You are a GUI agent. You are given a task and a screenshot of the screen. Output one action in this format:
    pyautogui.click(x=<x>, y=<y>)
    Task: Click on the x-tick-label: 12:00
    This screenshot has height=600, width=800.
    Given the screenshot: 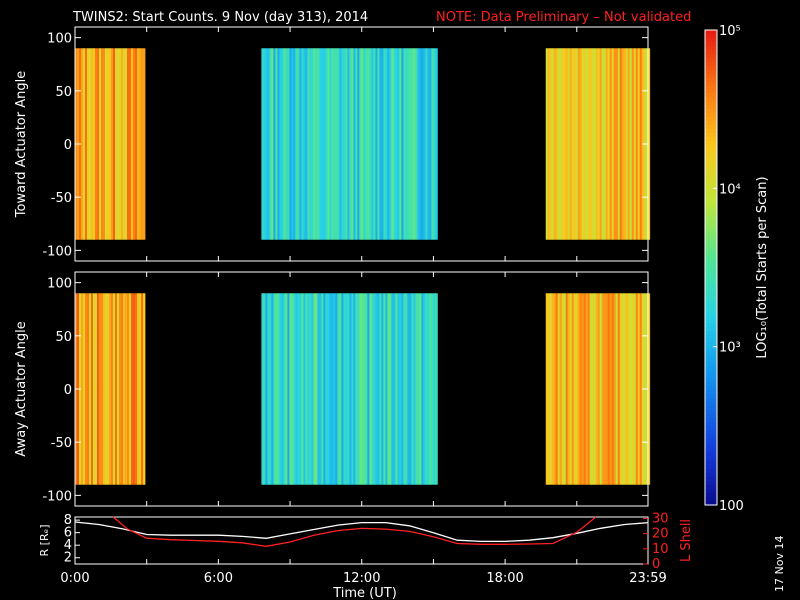 What is the action you would take?
    pyautogui.click(x=361, y=578)
    